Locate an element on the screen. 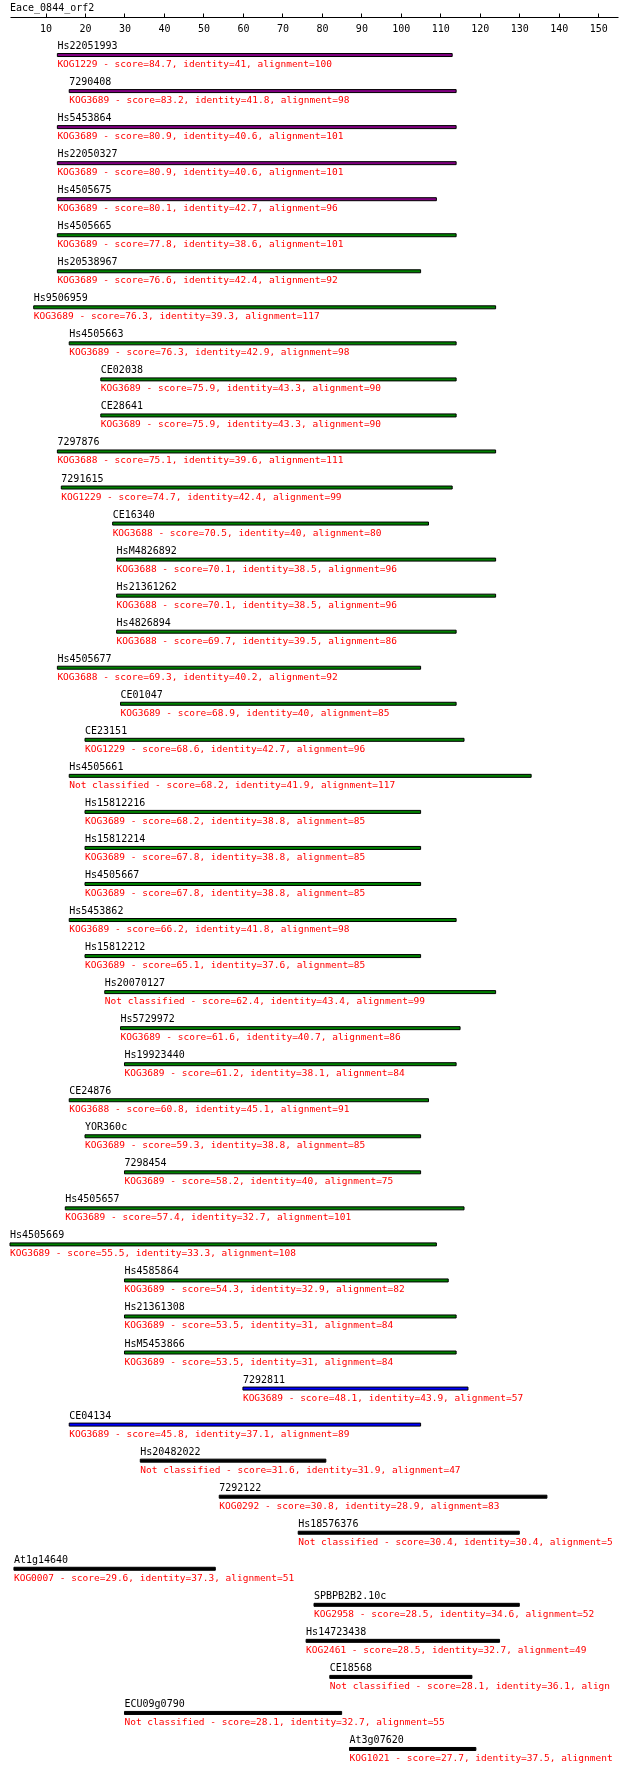 The width and height of the screenshot is (620, 1769). x-tick-label: 80 is located at coordinates (322, 28).